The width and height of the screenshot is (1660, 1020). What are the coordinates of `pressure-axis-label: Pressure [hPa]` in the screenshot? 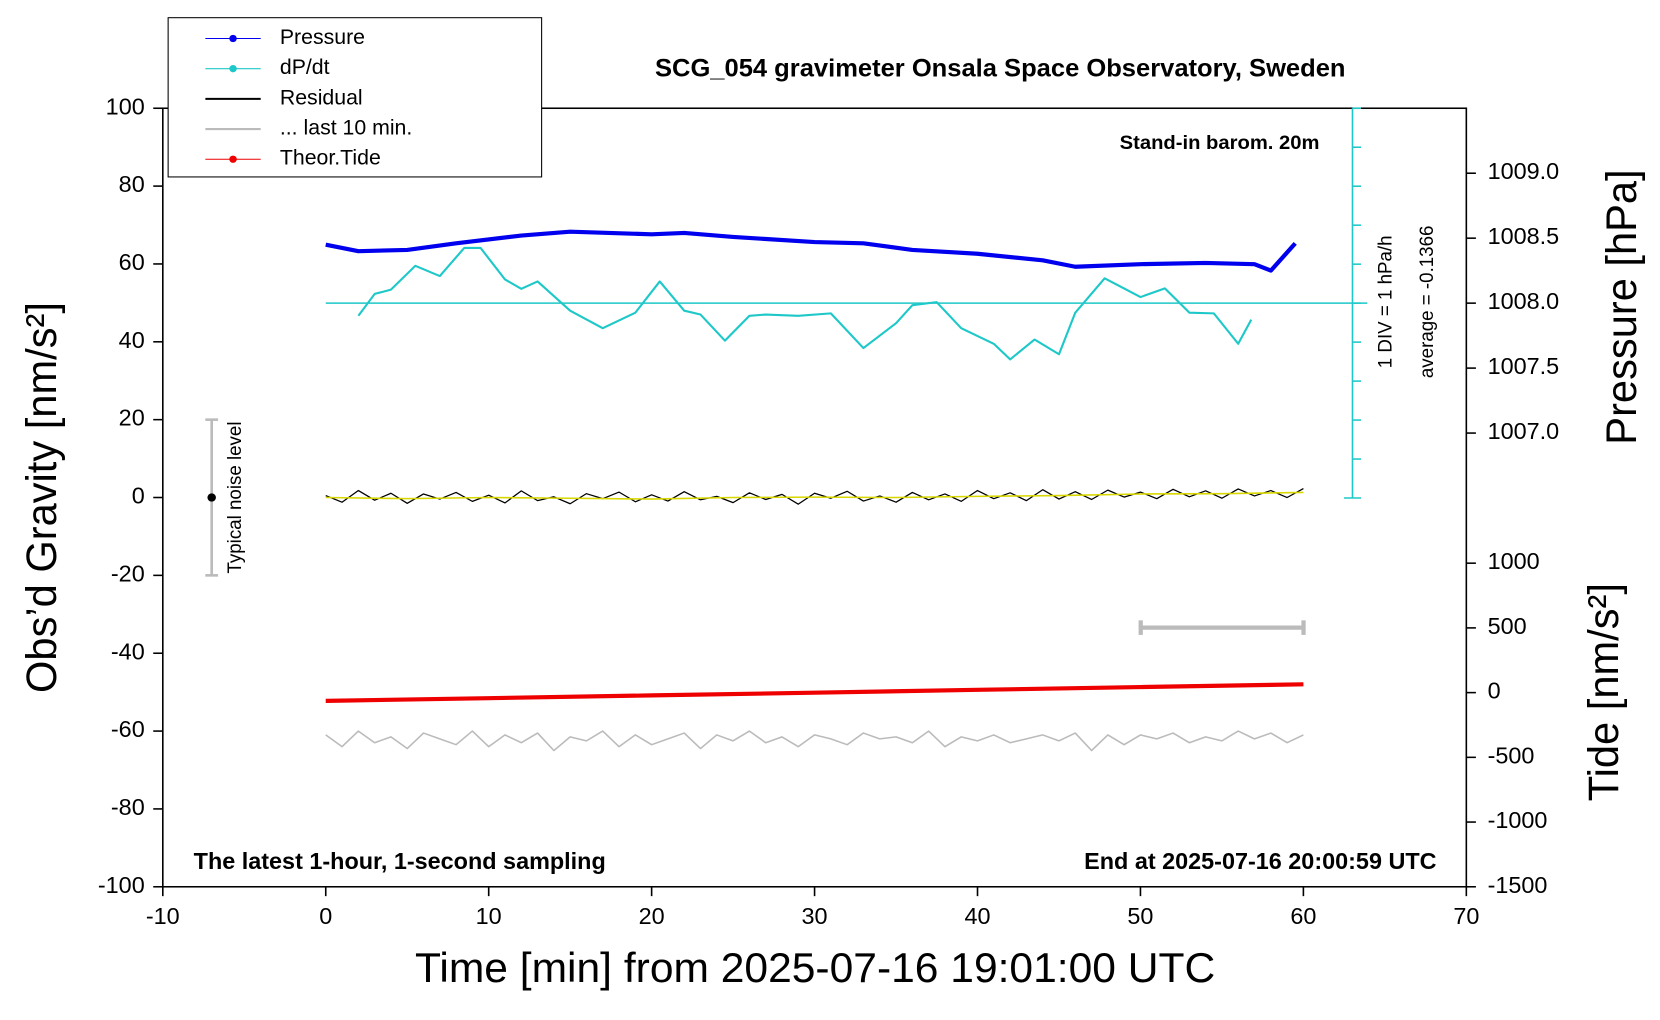 It's located at (1622, 306).